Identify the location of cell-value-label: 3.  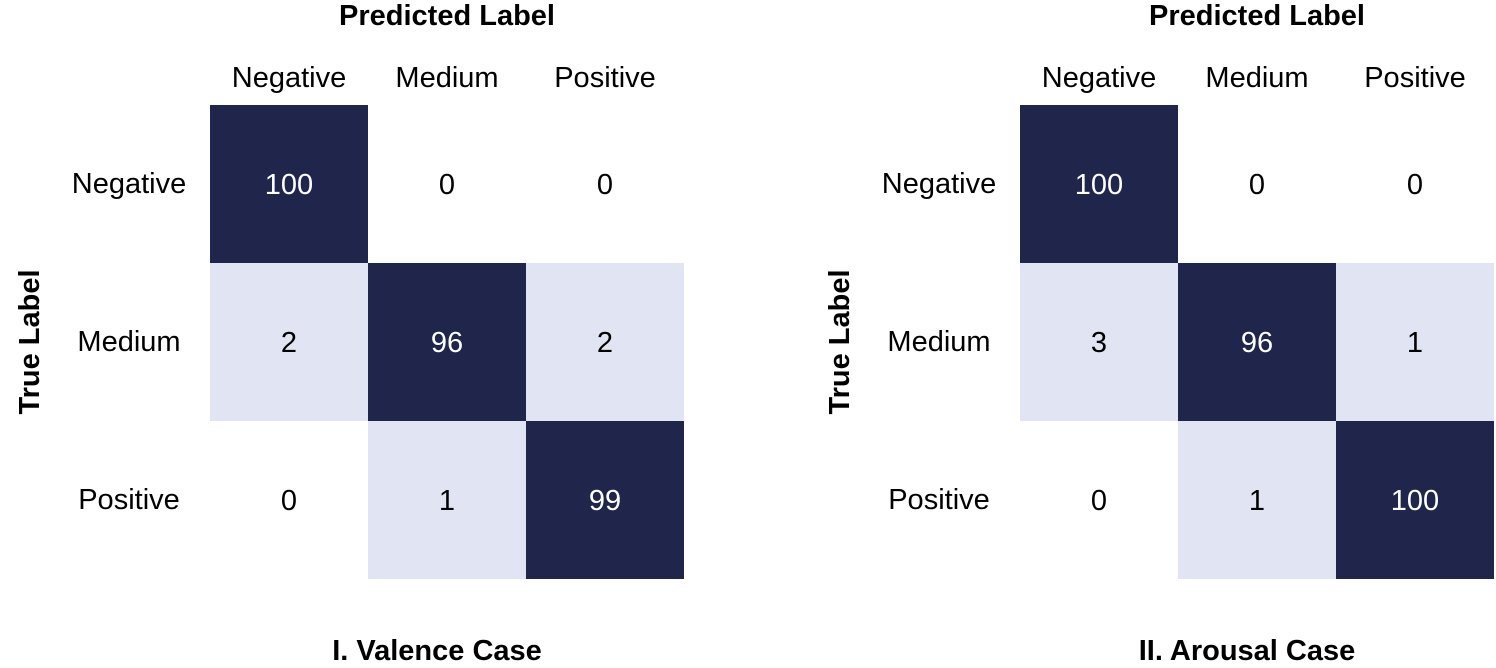
(1099, 343).